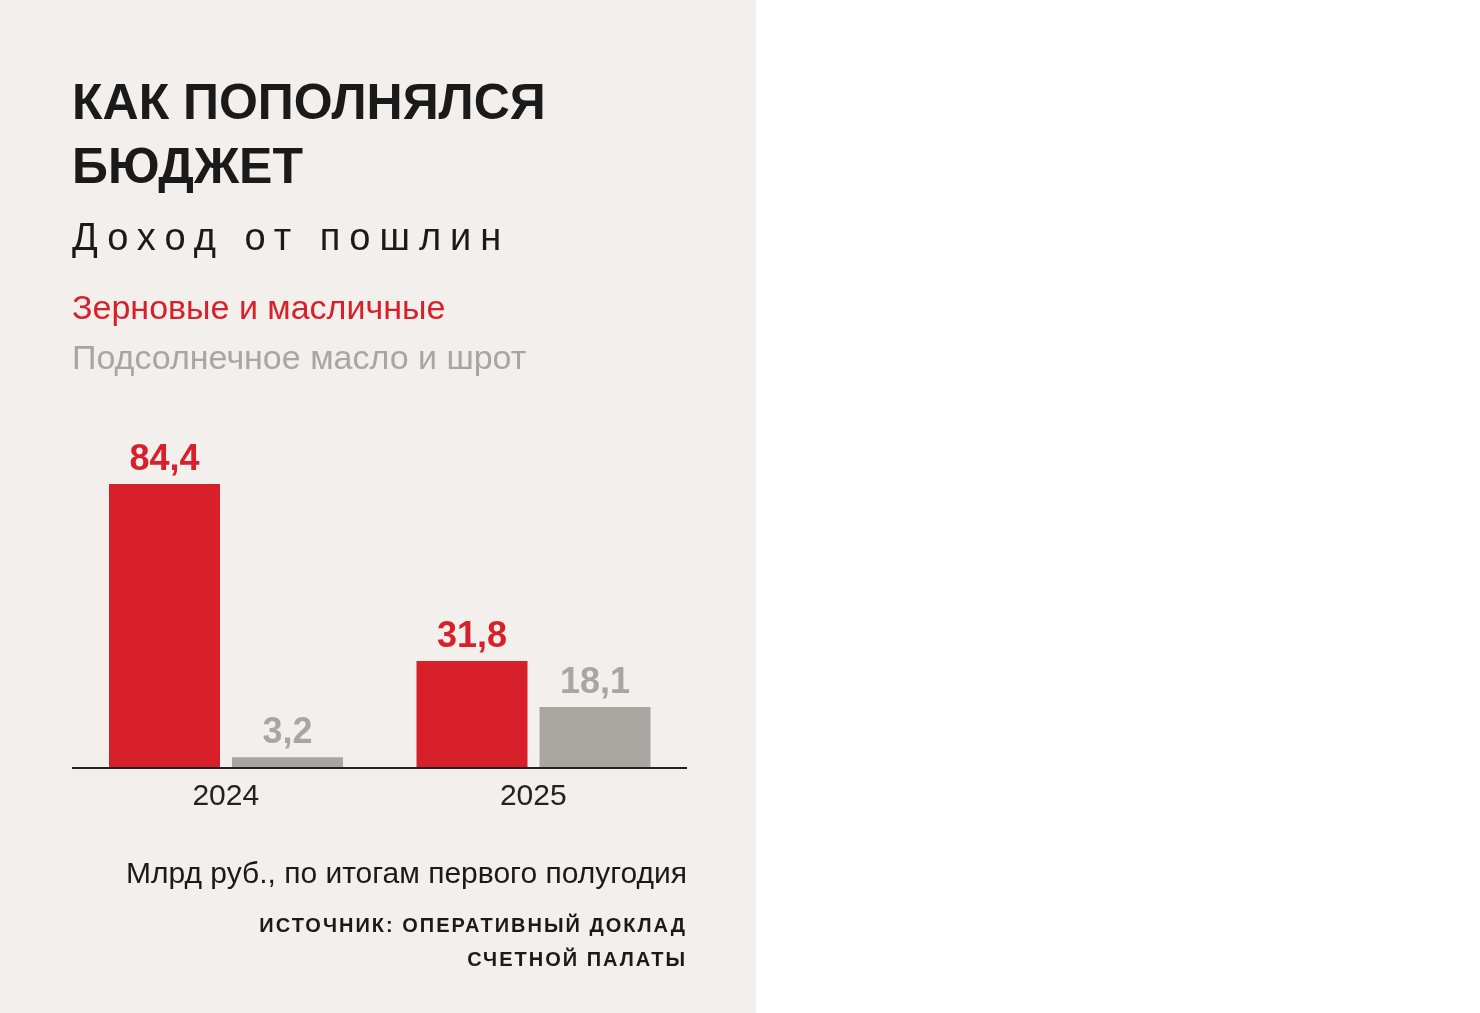 The image size is (1480, 1013). Describe the element at coordinates (259, 307) in the screenshot. I see `text: Зерновые и масличные` at that location.